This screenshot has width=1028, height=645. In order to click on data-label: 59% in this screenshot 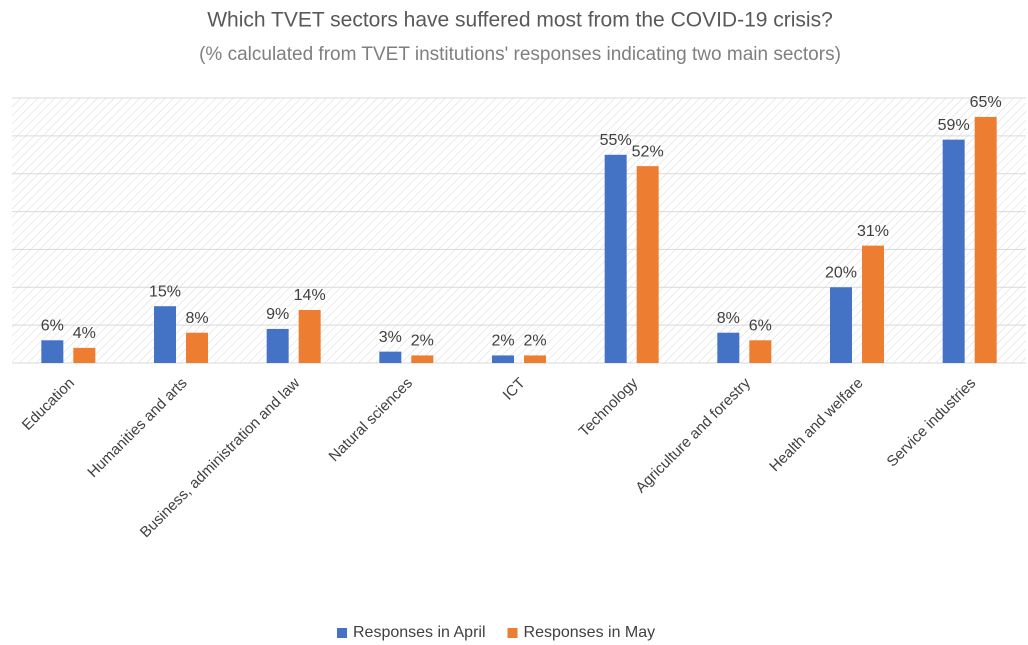, I will do `click(954, 125)`.